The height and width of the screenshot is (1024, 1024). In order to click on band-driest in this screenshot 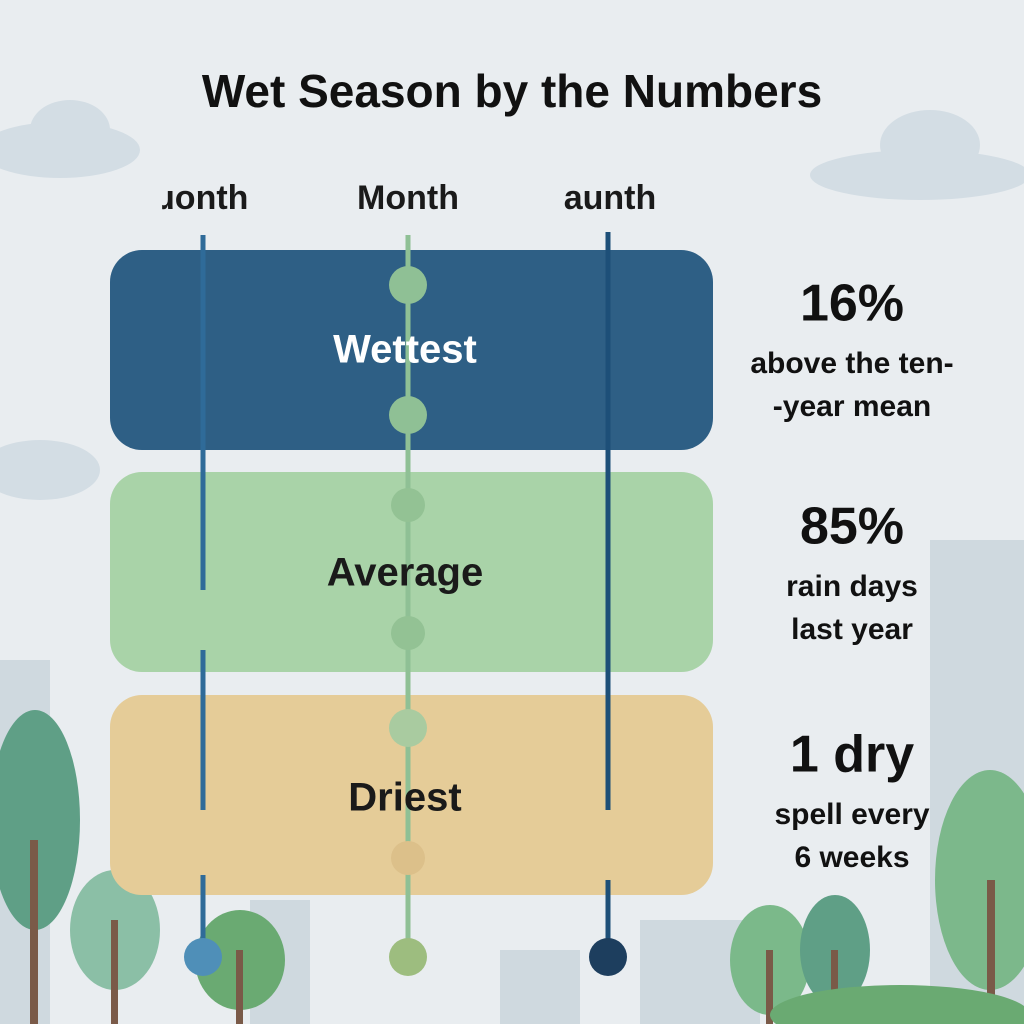, I will do `click(411, 795)`.